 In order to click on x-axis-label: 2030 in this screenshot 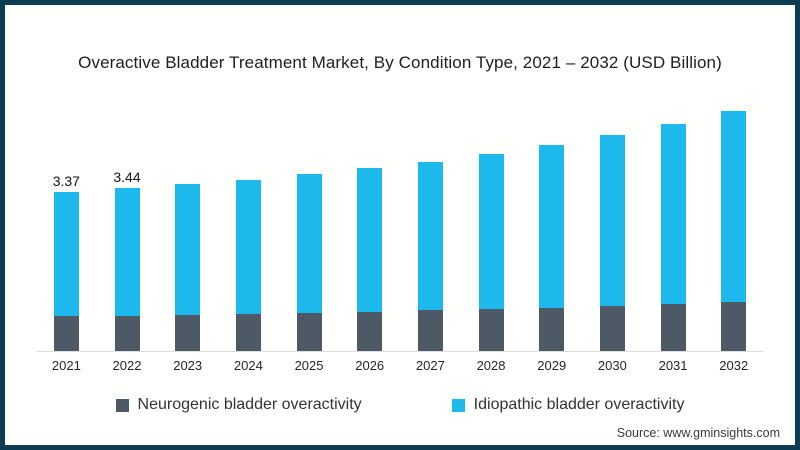, I will do `click(612, 365)`.